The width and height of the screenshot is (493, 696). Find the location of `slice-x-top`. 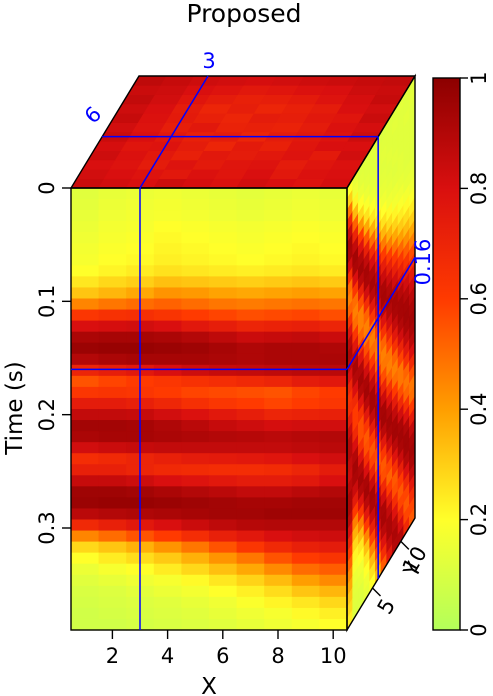

slice-x-top is located at coordinates (174, 132).